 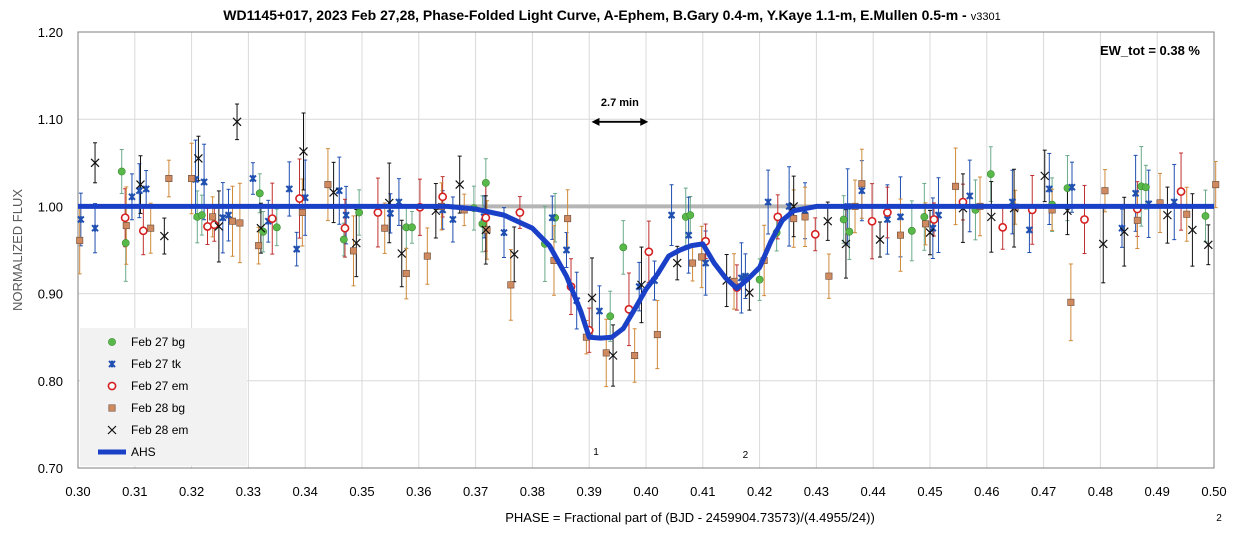 What do you see at coordinates (1157, 491) in the screenshot?
I see `x-tick-label: 0.49` at bounding box center [1157, 491].